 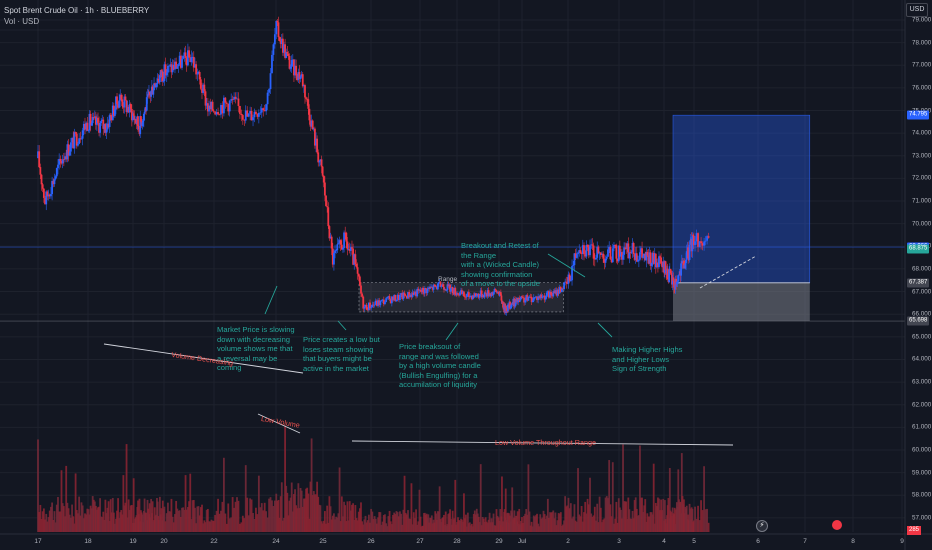 What do you see at coordinates (837, 525) in the screenshot?
I see `calendar-event-icon` at bounding box center [837, 525].